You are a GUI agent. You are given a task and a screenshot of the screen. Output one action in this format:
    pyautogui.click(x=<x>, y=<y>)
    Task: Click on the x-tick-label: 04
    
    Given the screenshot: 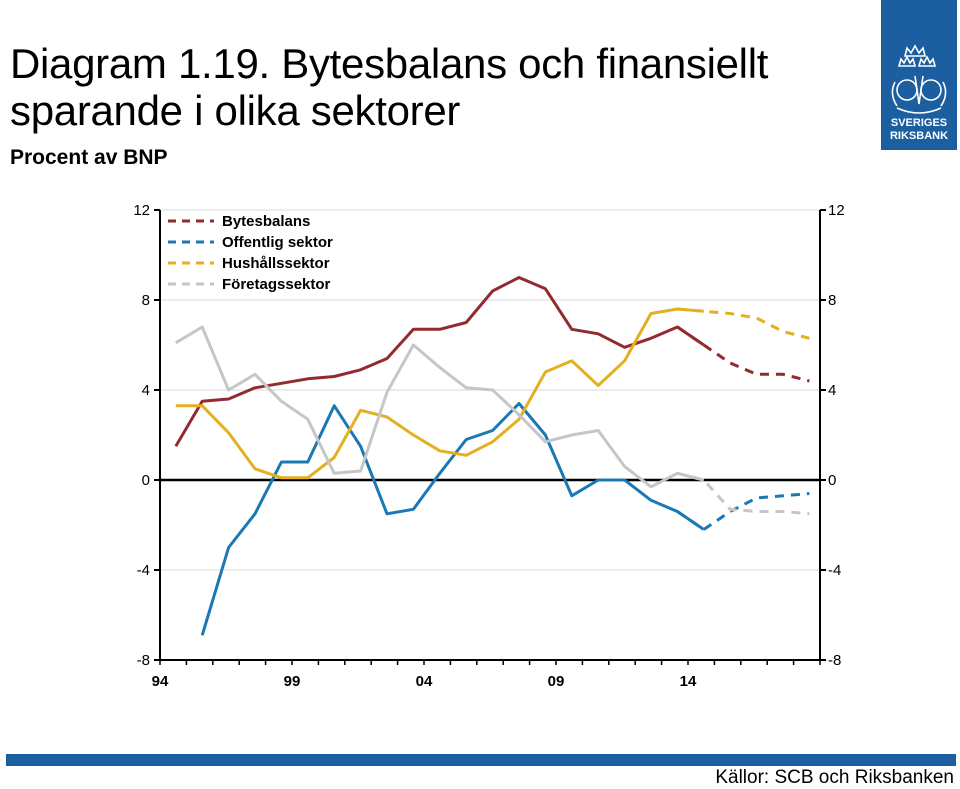 What is the action you would take?
    pyautogui.click(x=424, y=681)
    